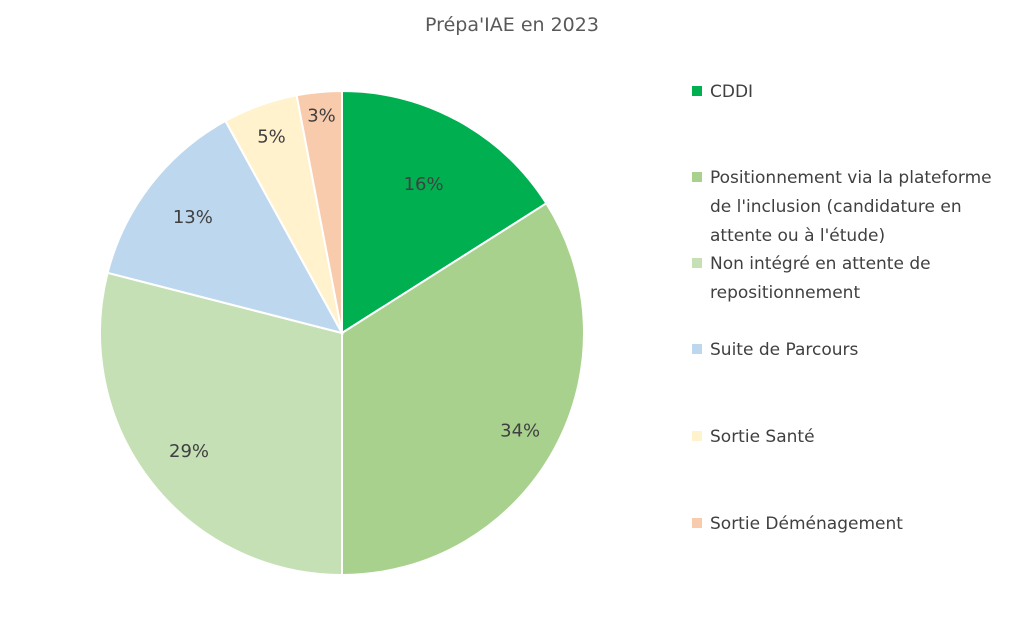 Image resolution: width=1024 pixels, height=625 pixels. Describe the element at coordinates (512, 25) in the screenshot. I see `chart-title: Prépa'IAE en 2023` at that location.